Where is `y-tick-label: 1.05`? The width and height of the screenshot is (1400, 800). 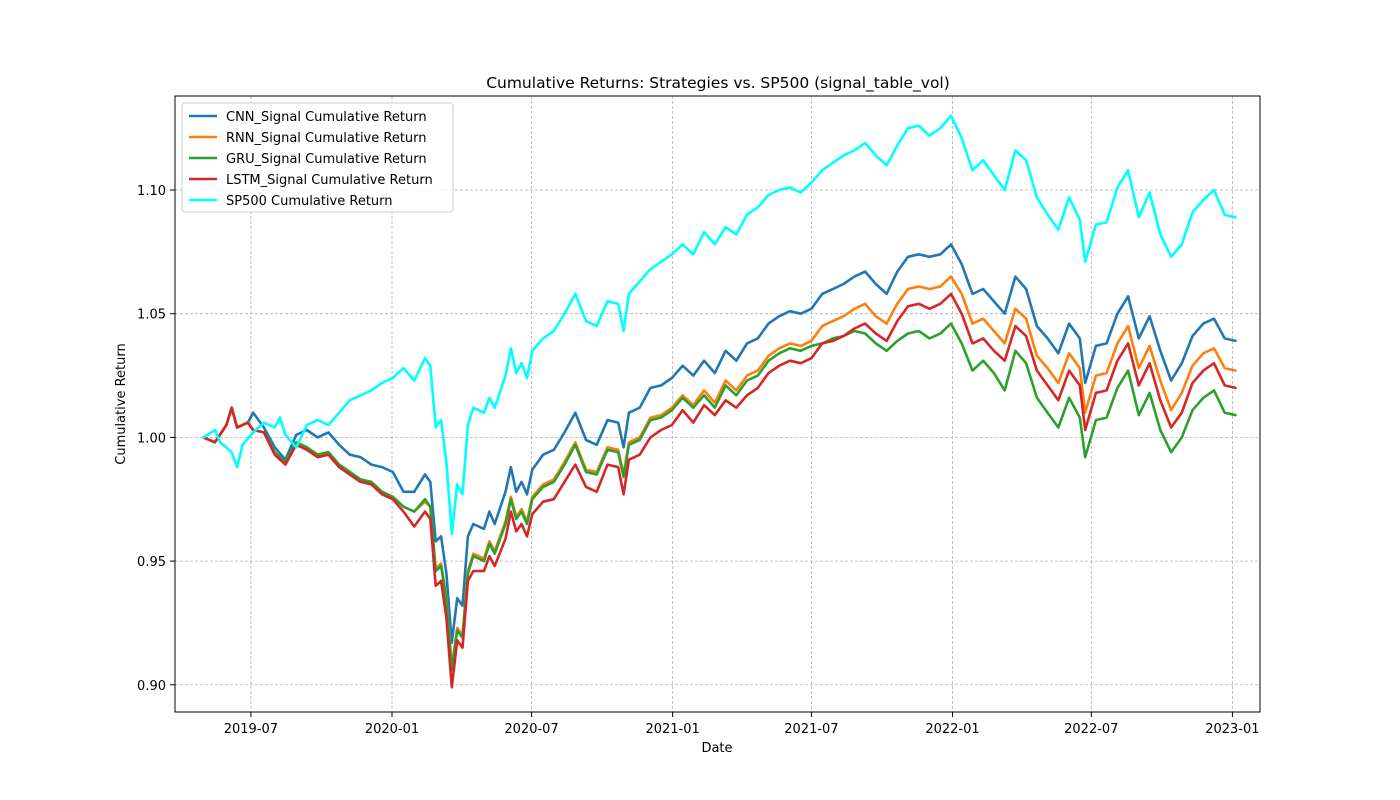 y-tick-label: 1.05 is located at coordinates (151, 315).